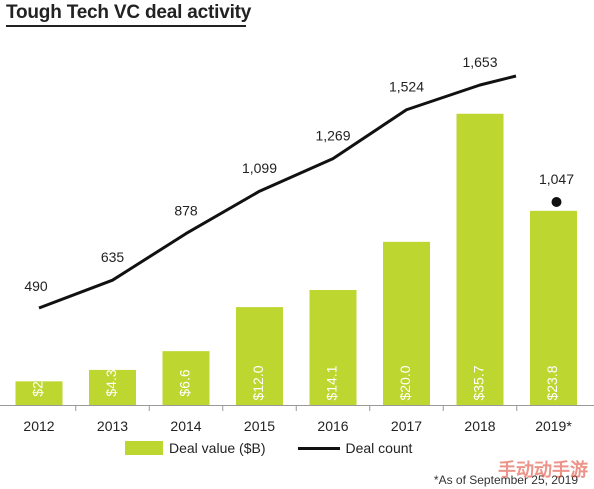  I want to click on deal-count-label: 635, so click(113, 257).